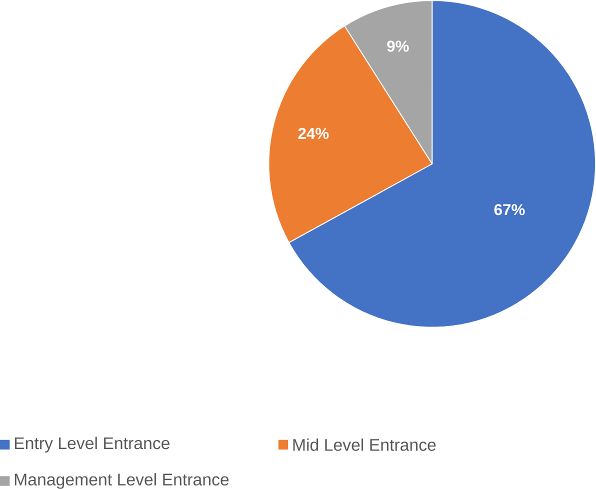 Image resolution: width=596 pixels, height=489 pixels. What do you see at coordinates (313, 133) in the screenshot?
I see `data-label: 24%` at bounding box center [313, 133].